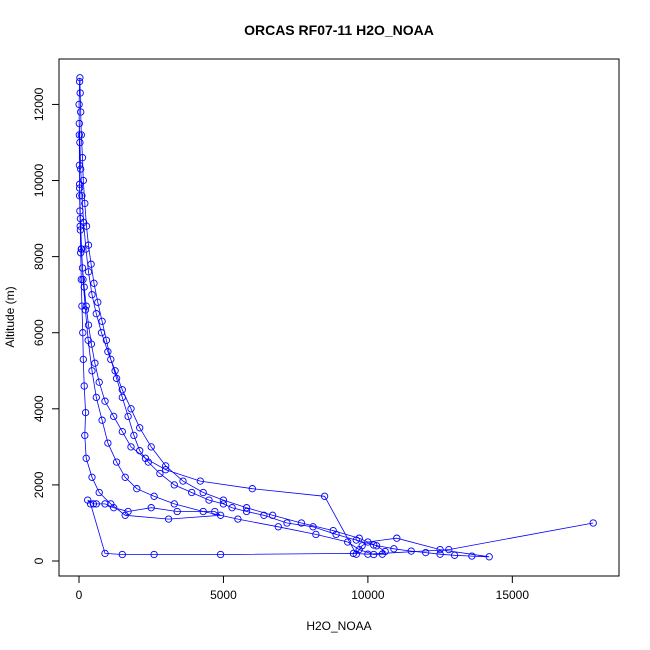  What do you see at coordinates (39, 181) in the screenshot?
I see `y-tick-label: 10000` at bounding box center [39, 181].